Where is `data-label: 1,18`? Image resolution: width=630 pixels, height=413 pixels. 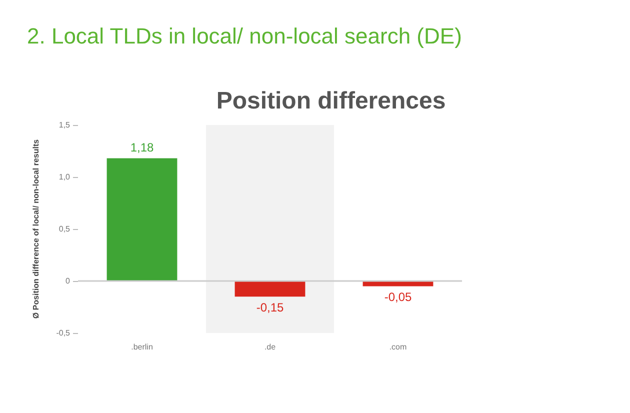 data-label: 1,18 is located at coordinates (142, 147).